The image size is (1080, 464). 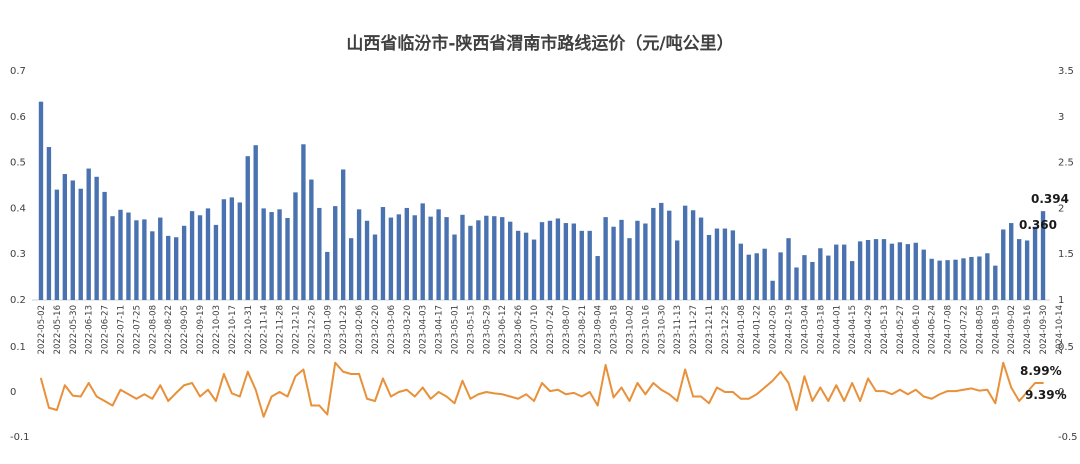 What do you see at coordinates (392, 329) in the screenshot?
I see `x-tick-label: 2023-03-06` at bounding box center [392, 329].